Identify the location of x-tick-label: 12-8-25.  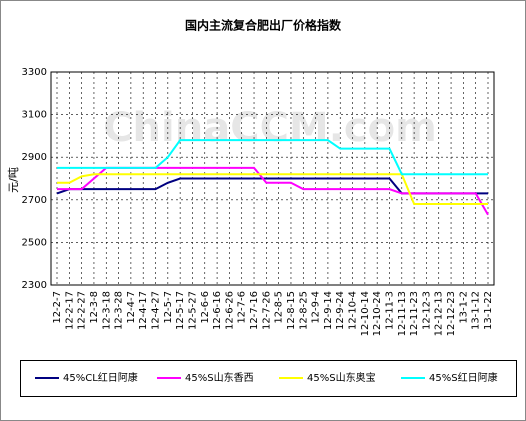
(303, 310).